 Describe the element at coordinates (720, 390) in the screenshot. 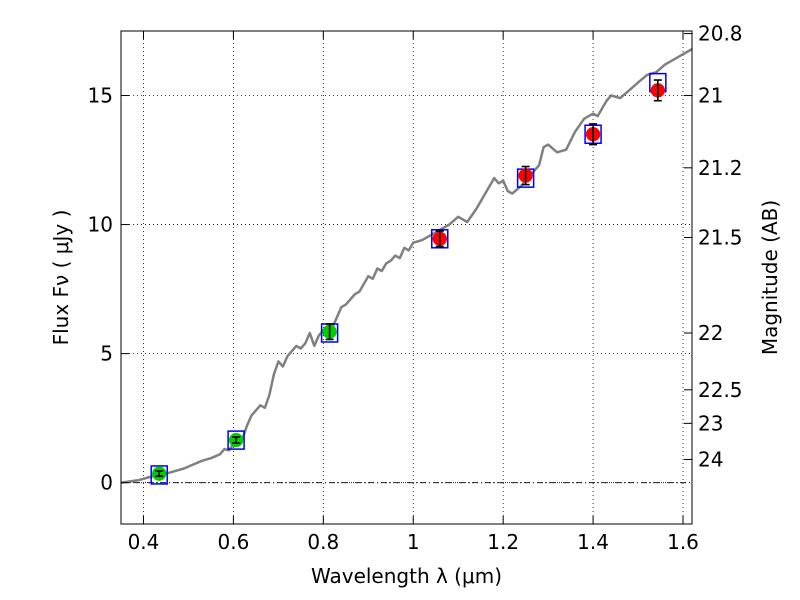

I see `right-tick-label: 22.5` at that location.